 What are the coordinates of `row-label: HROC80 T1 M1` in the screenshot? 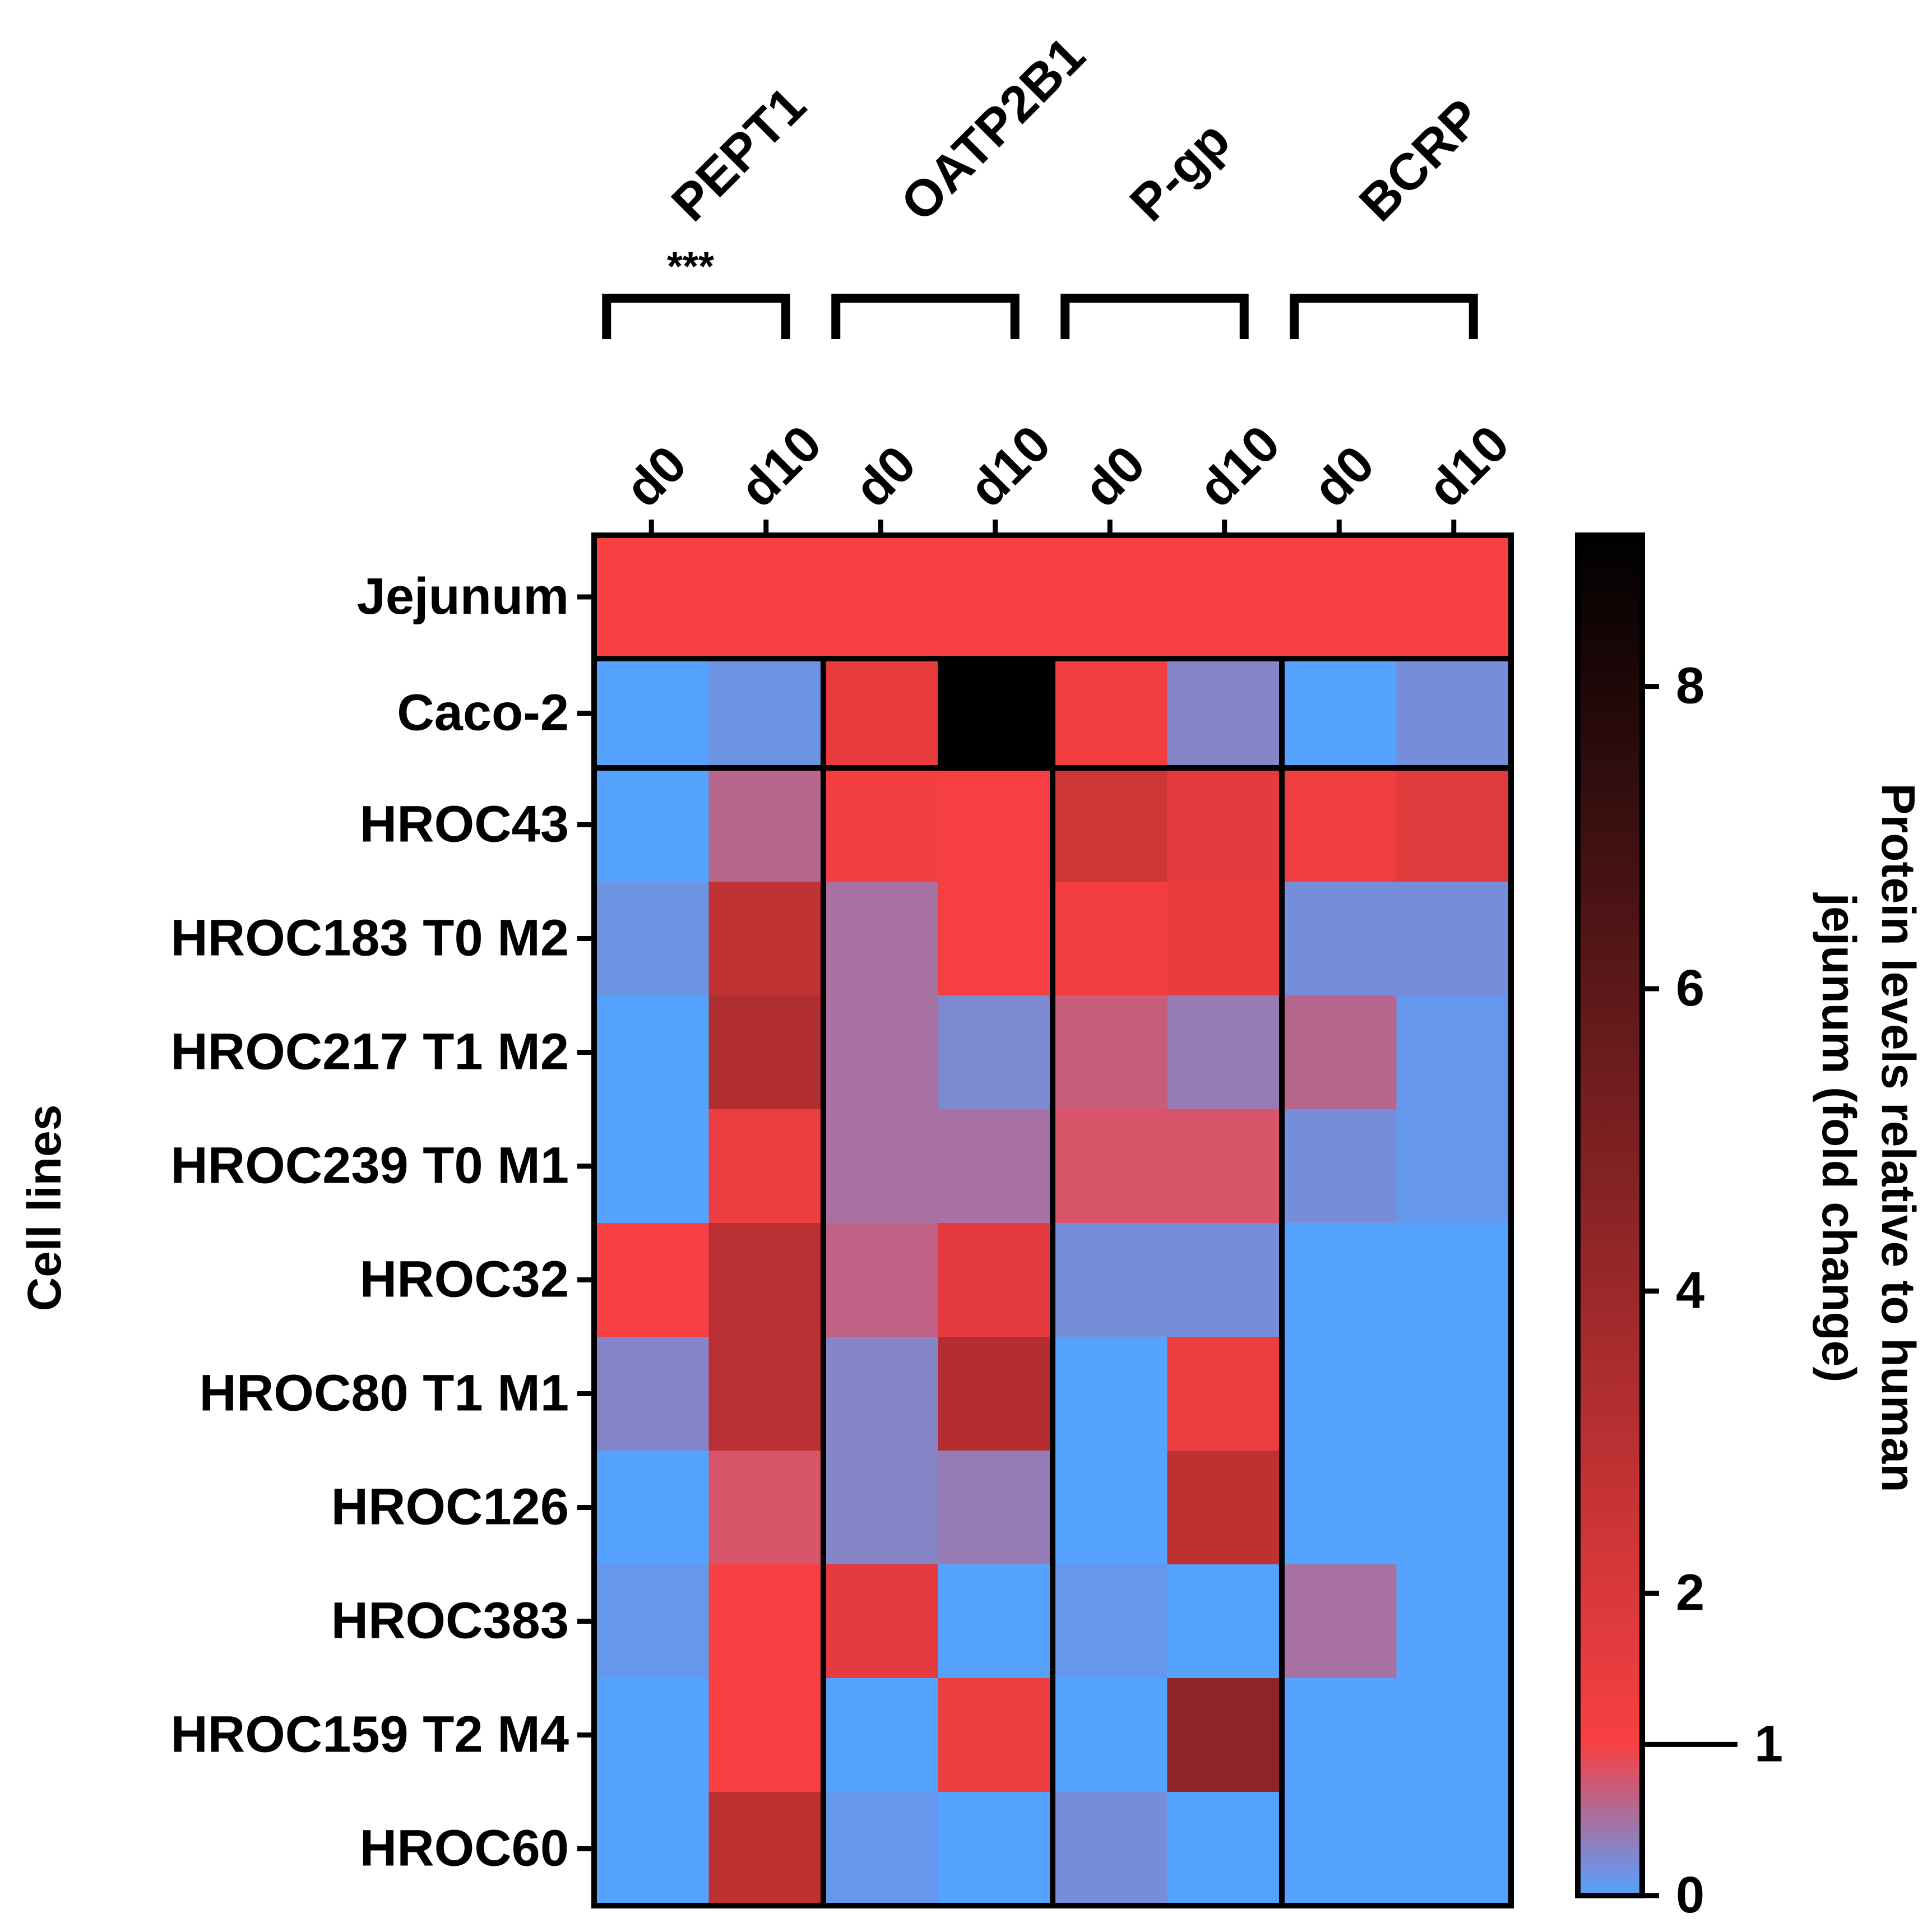 It's located at (384, 1393).